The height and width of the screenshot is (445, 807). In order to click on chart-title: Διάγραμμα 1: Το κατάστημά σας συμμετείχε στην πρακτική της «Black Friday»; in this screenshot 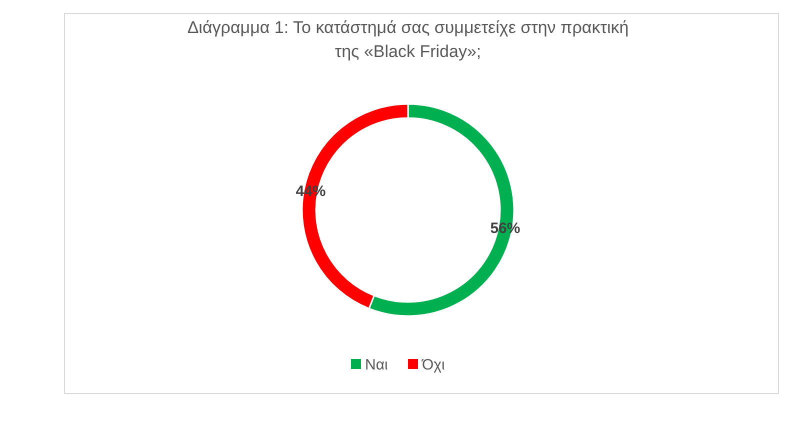, I will do `click(408, 39)`.